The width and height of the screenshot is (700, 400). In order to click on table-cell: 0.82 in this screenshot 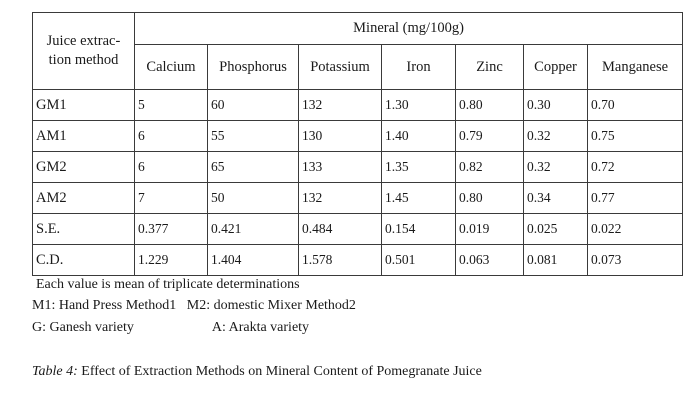, I will do `click(489, 167)`.